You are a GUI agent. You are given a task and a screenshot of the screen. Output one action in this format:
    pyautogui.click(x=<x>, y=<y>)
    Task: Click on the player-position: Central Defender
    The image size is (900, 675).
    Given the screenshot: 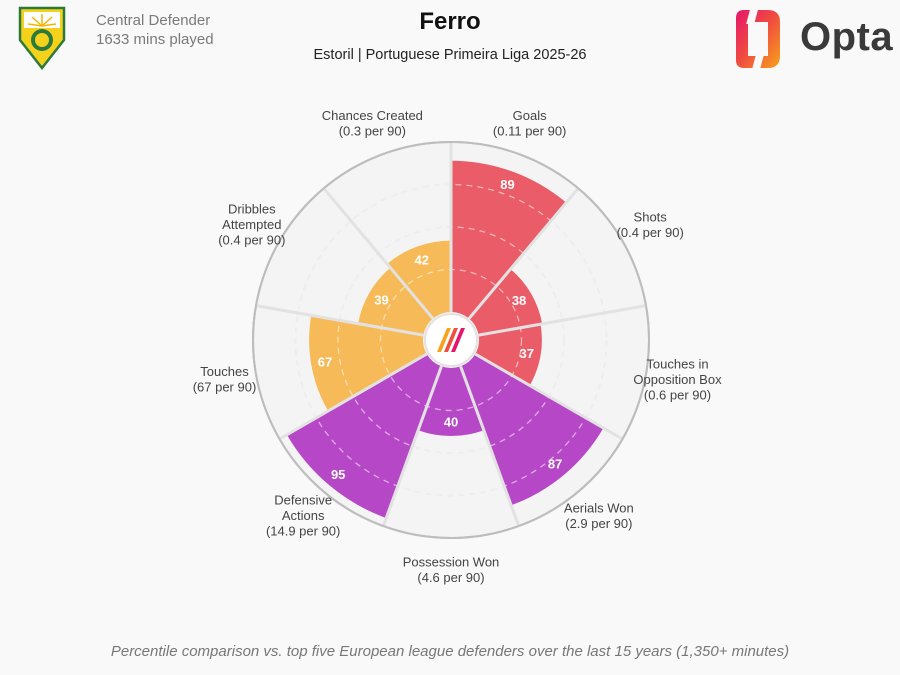 What is the action you would take?
    pyautogui.click(x=153, y=20)
    